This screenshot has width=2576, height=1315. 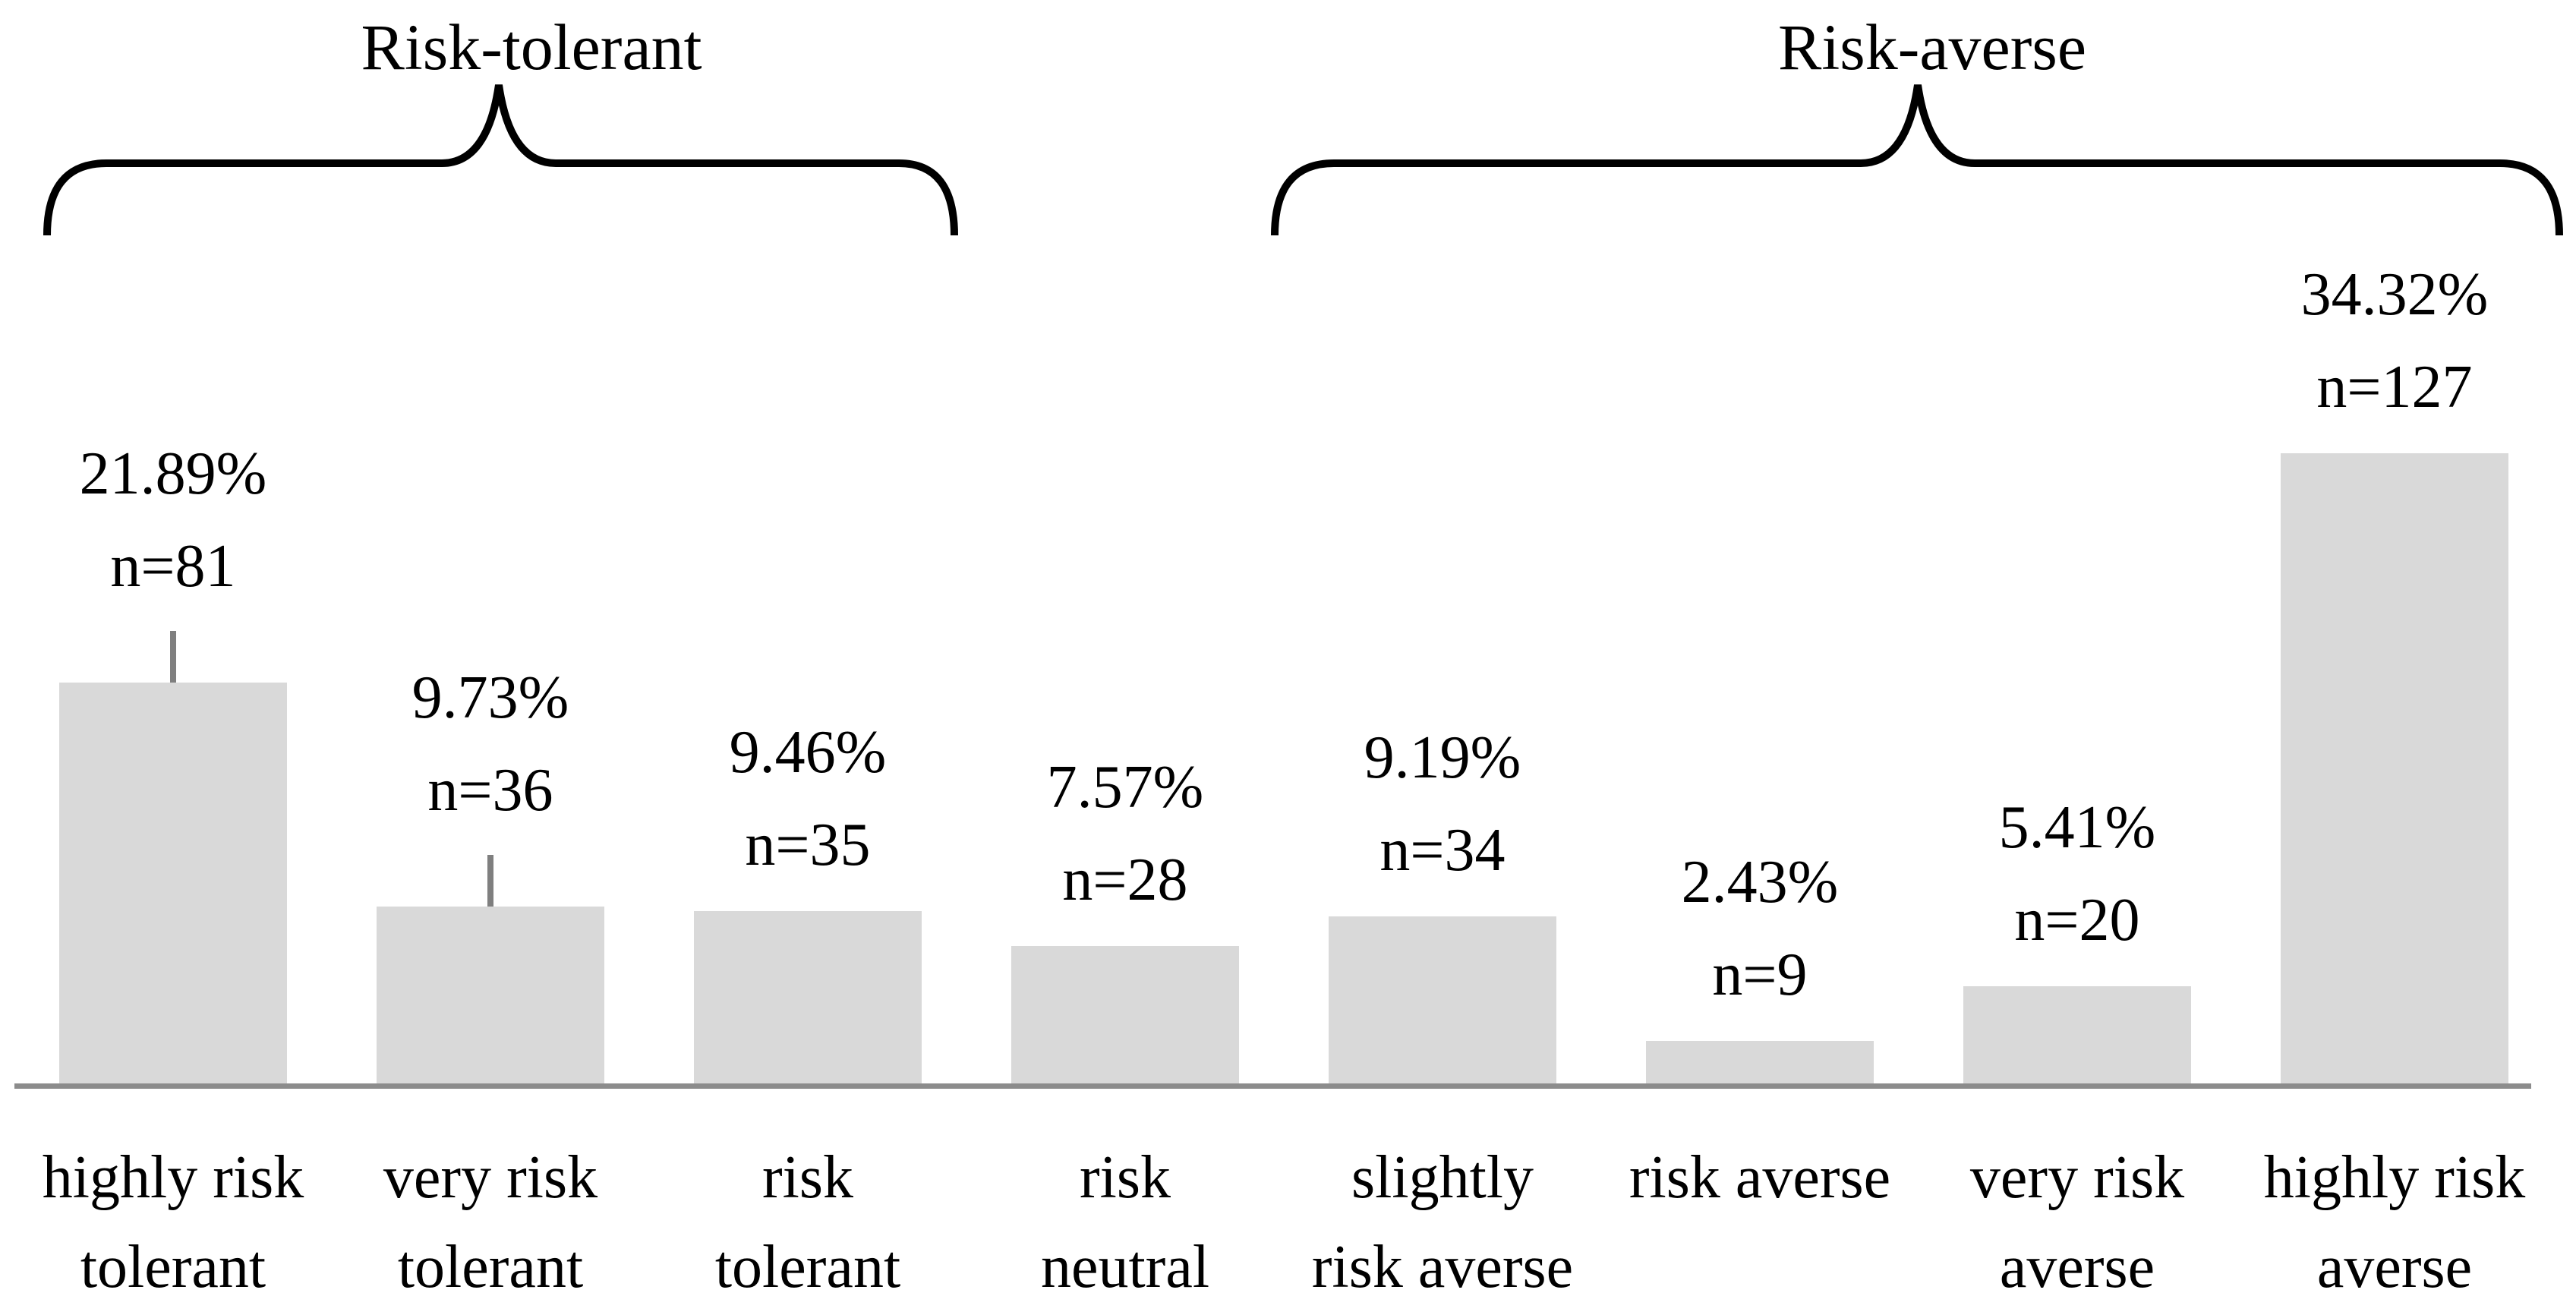 I want to click on bar-value-label: 2.43% n=9, so click(x=1760, y=928).